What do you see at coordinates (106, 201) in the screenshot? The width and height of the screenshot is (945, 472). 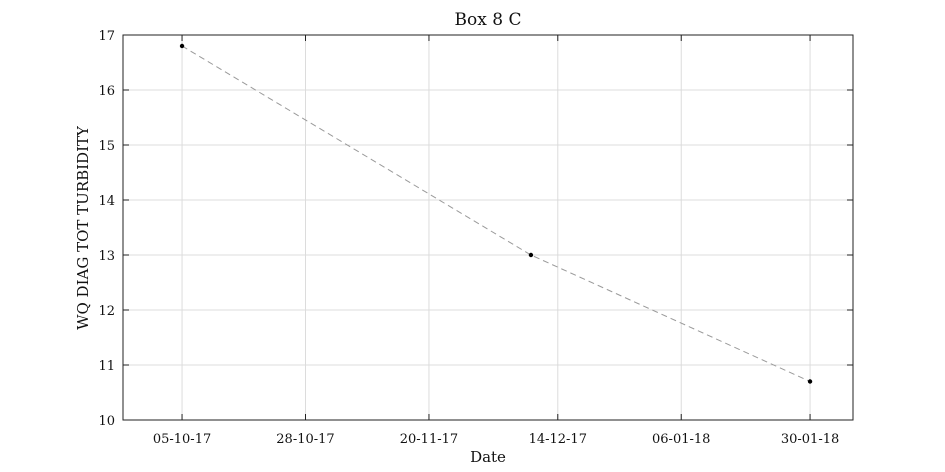 I see `y-tick-label: 14` at bounding box center [106, 201].